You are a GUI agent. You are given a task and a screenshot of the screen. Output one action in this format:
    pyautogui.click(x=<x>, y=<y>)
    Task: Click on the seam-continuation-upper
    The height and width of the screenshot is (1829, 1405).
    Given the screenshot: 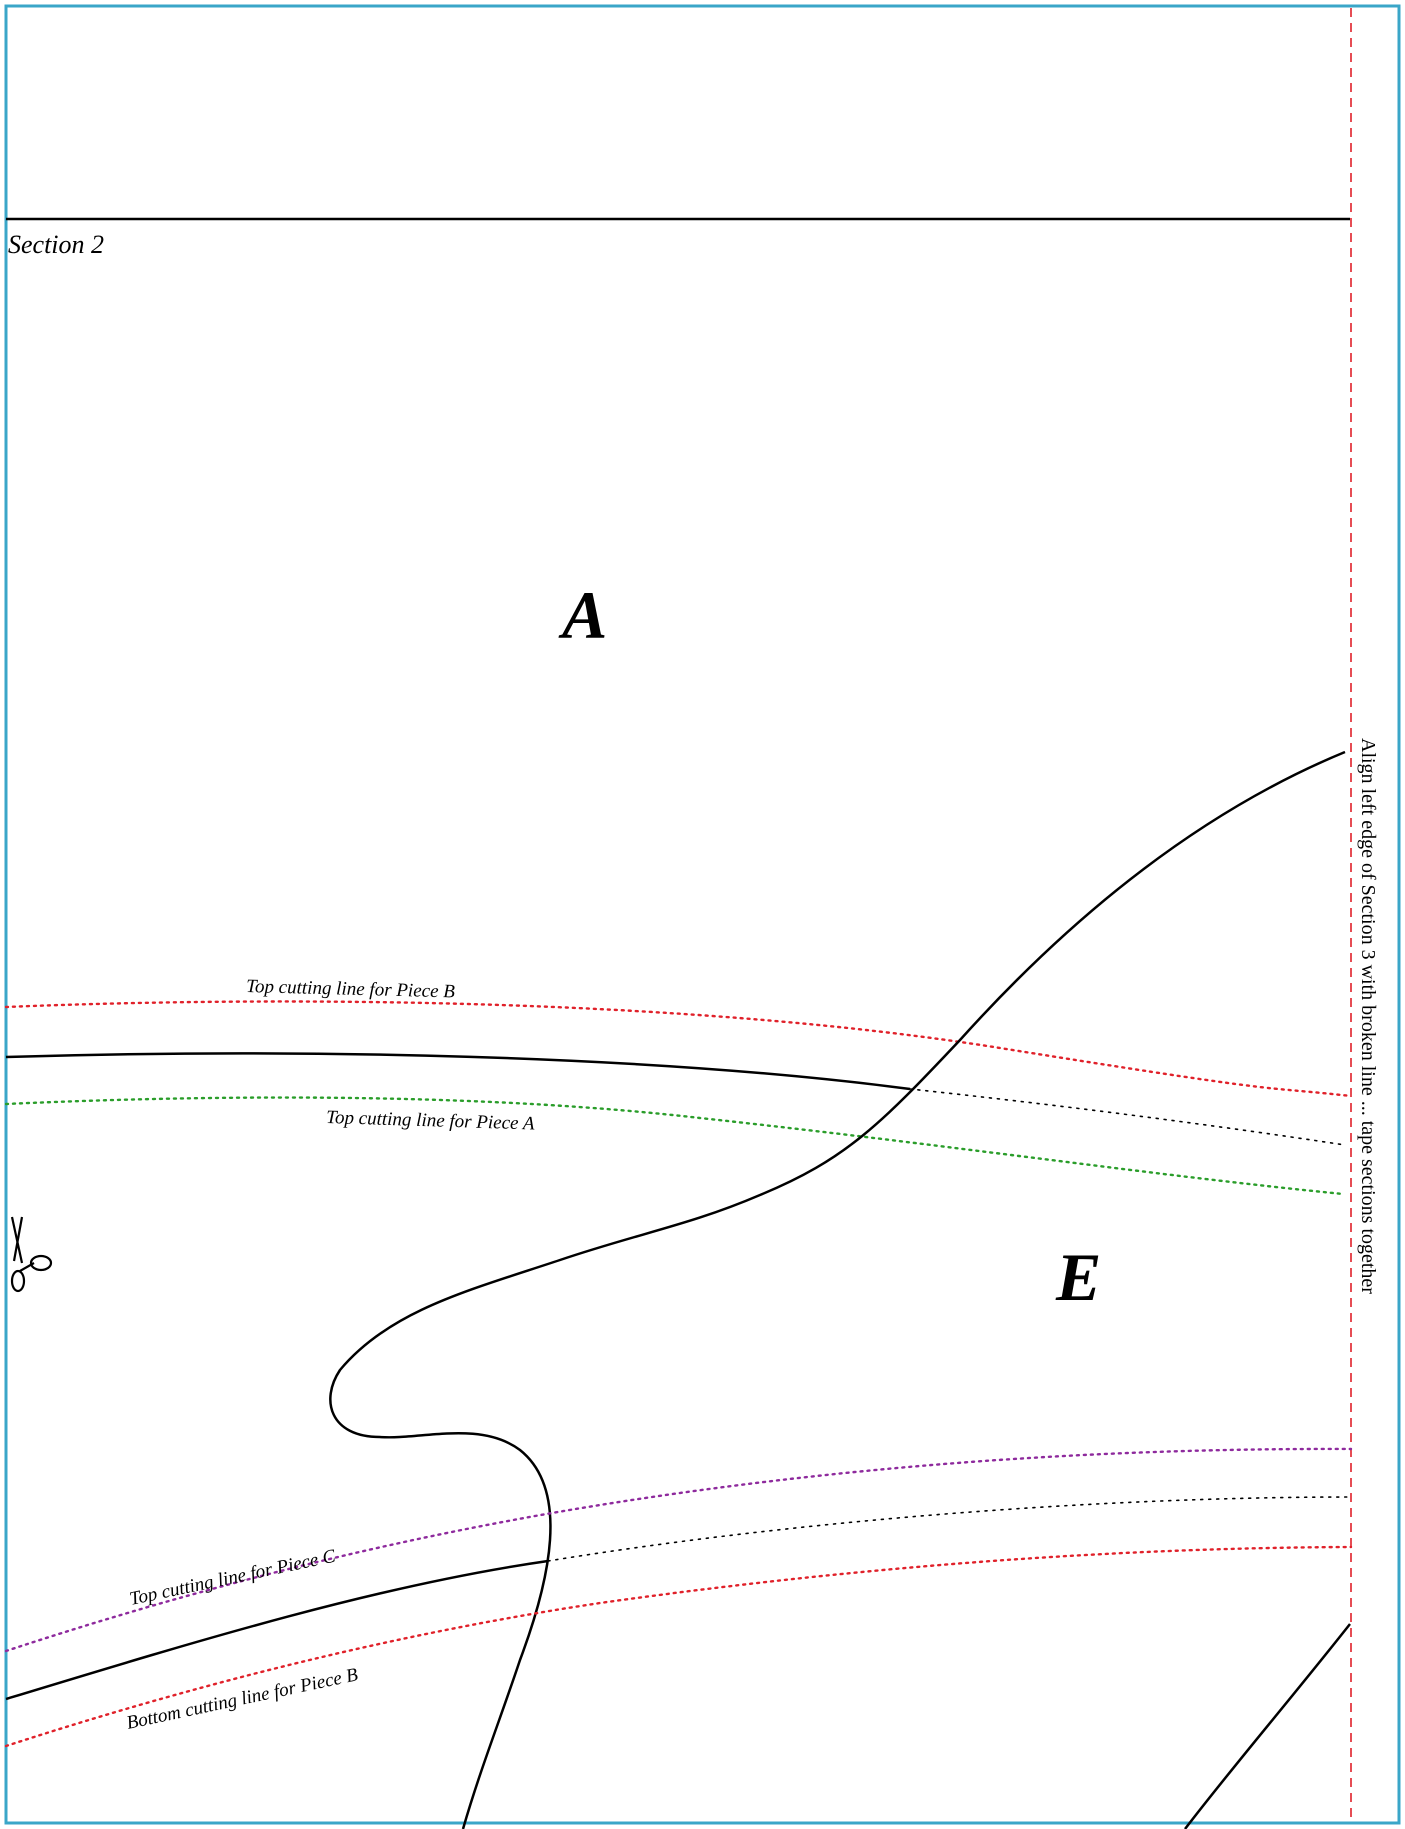 What is the action you would take?
    pyautogui.click(x=1127, y=1117)
    